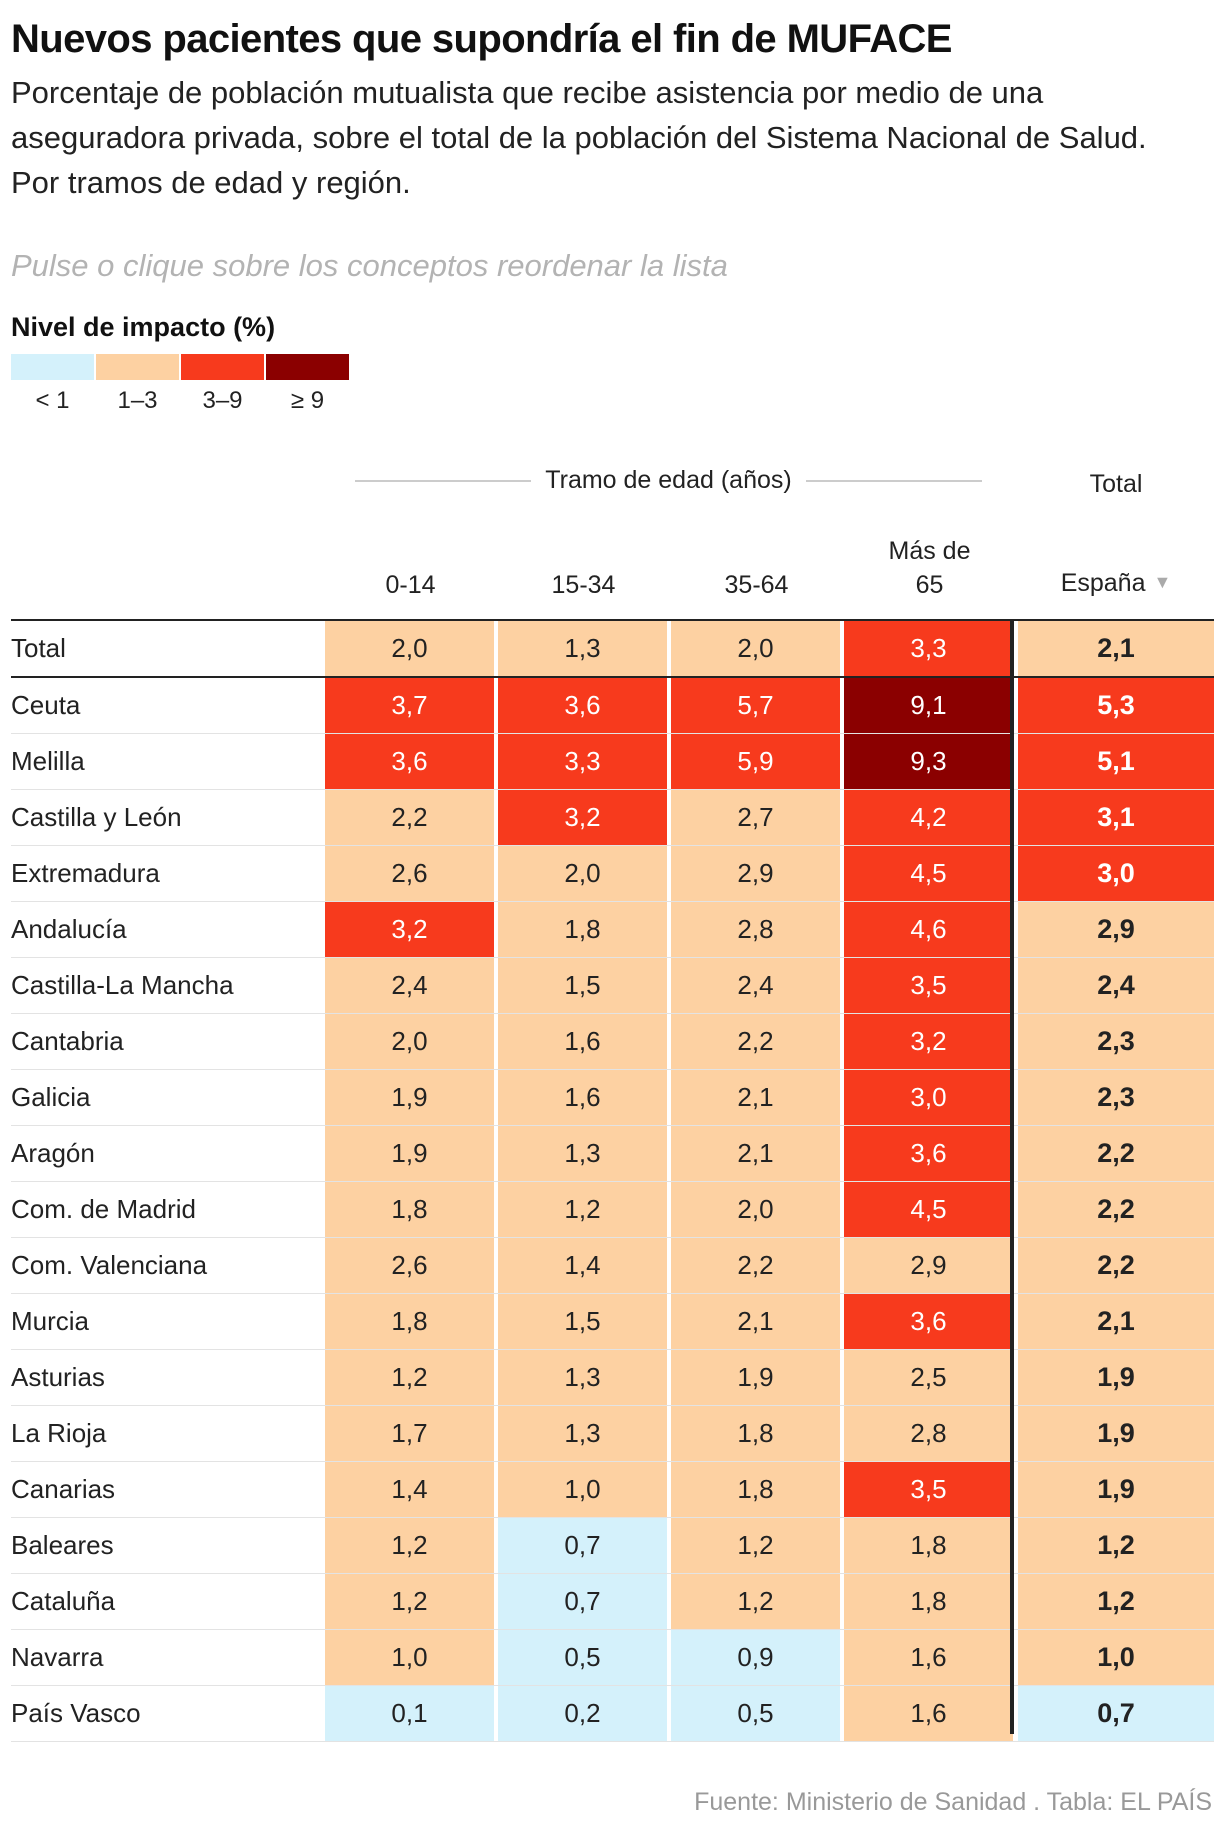  Describe the element at coordinates (755, 761) in the screenshot. I see `value-cell: 5,9` at that location.